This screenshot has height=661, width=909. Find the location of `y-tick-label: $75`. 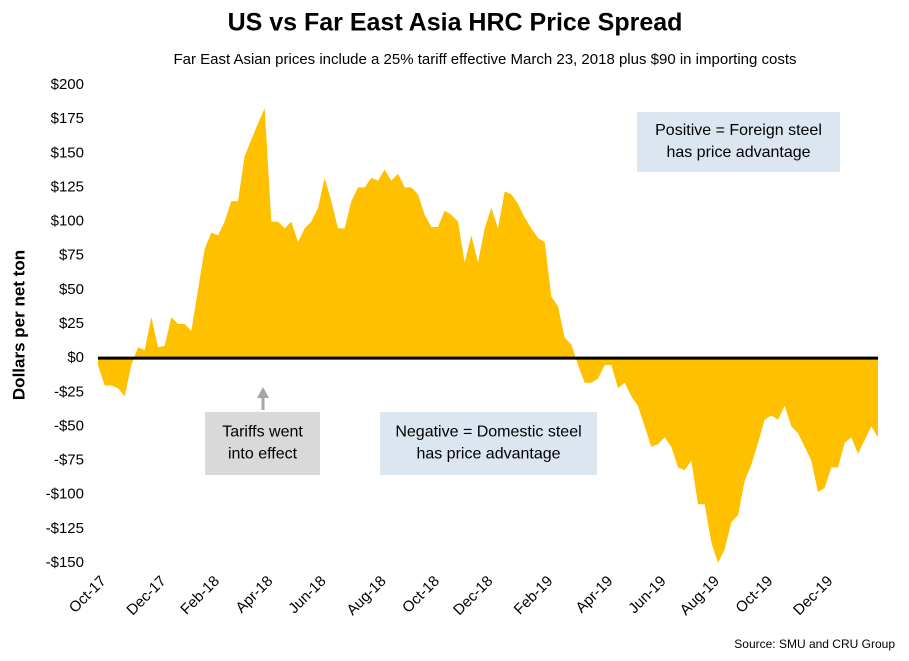

y-tick-label: $75 is located at coordinates (71, 255).